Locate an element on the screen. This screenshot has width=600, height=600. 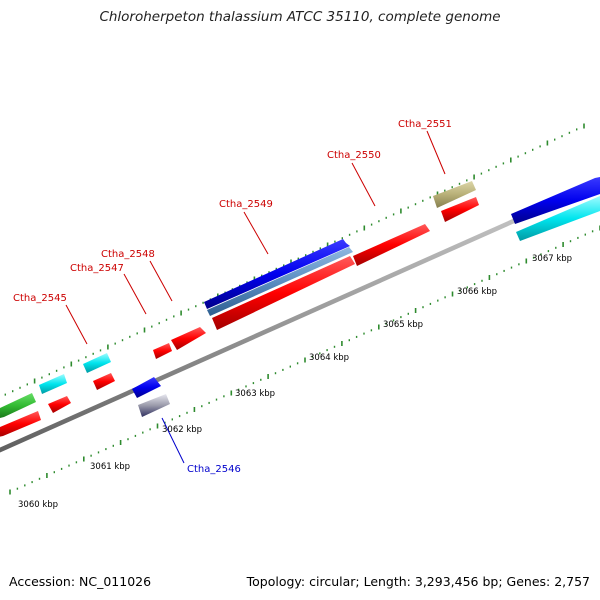
kbp-label: 3067 kbp is located at coordinates (552, 259).